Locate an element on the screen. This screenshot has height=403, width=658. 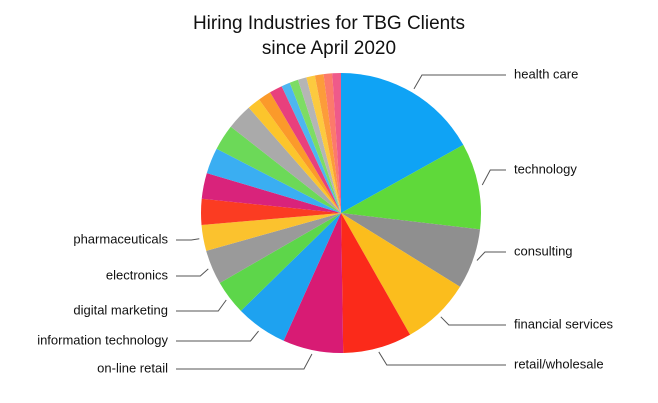
slice-label: electronics is located at coordinates (137, 274).